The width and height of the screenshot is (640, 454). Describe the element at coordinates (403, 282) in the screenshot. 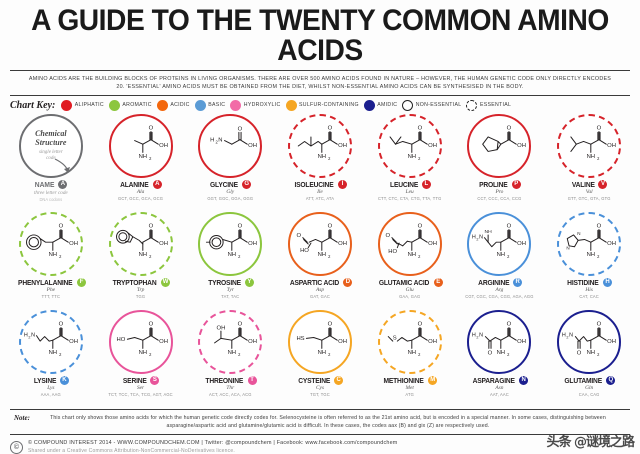

I see `amino-acid-name: GLUTAMIC ACID` at that location.